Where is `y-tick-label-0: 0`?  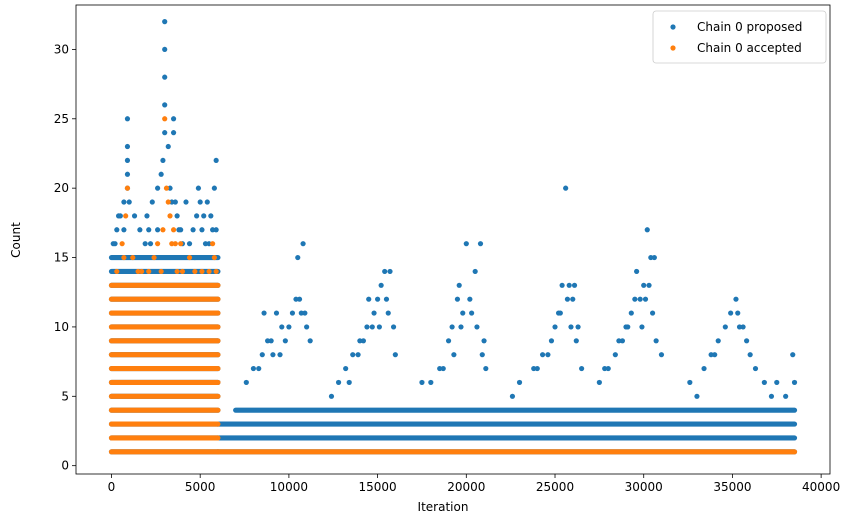 y-tick-label-0: 0 is located at coordinates (65, 466).